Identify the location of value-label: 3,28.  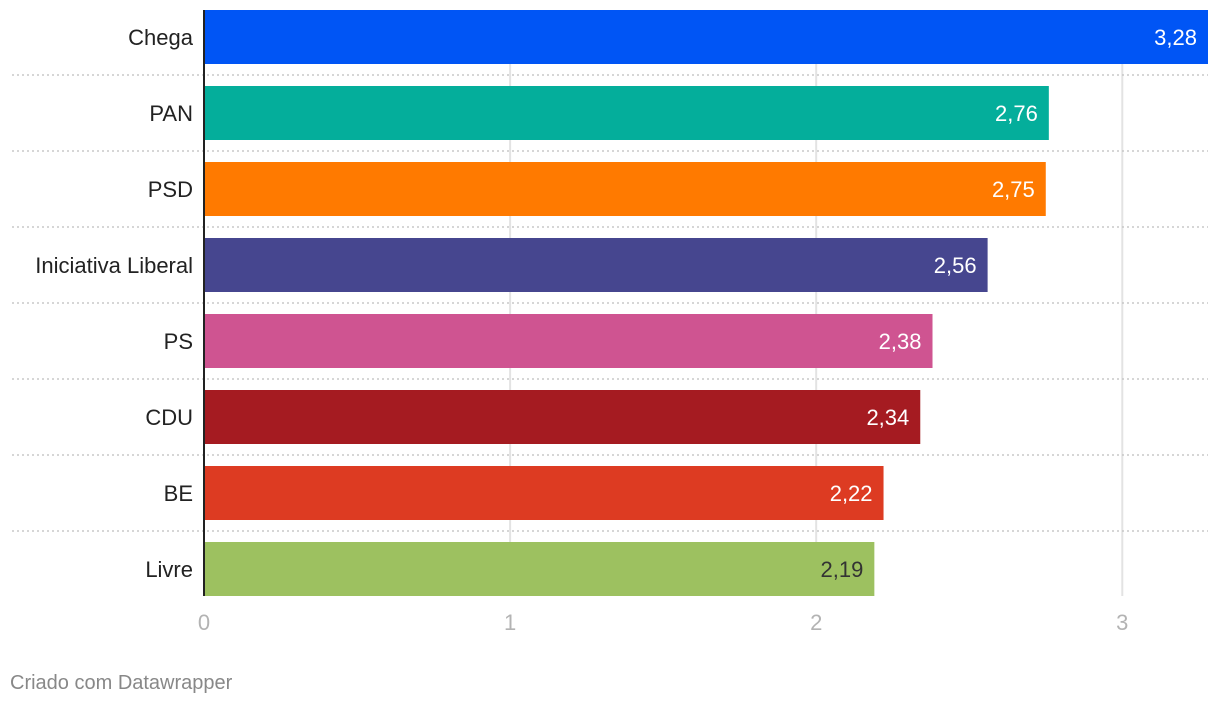
(1175, 37).